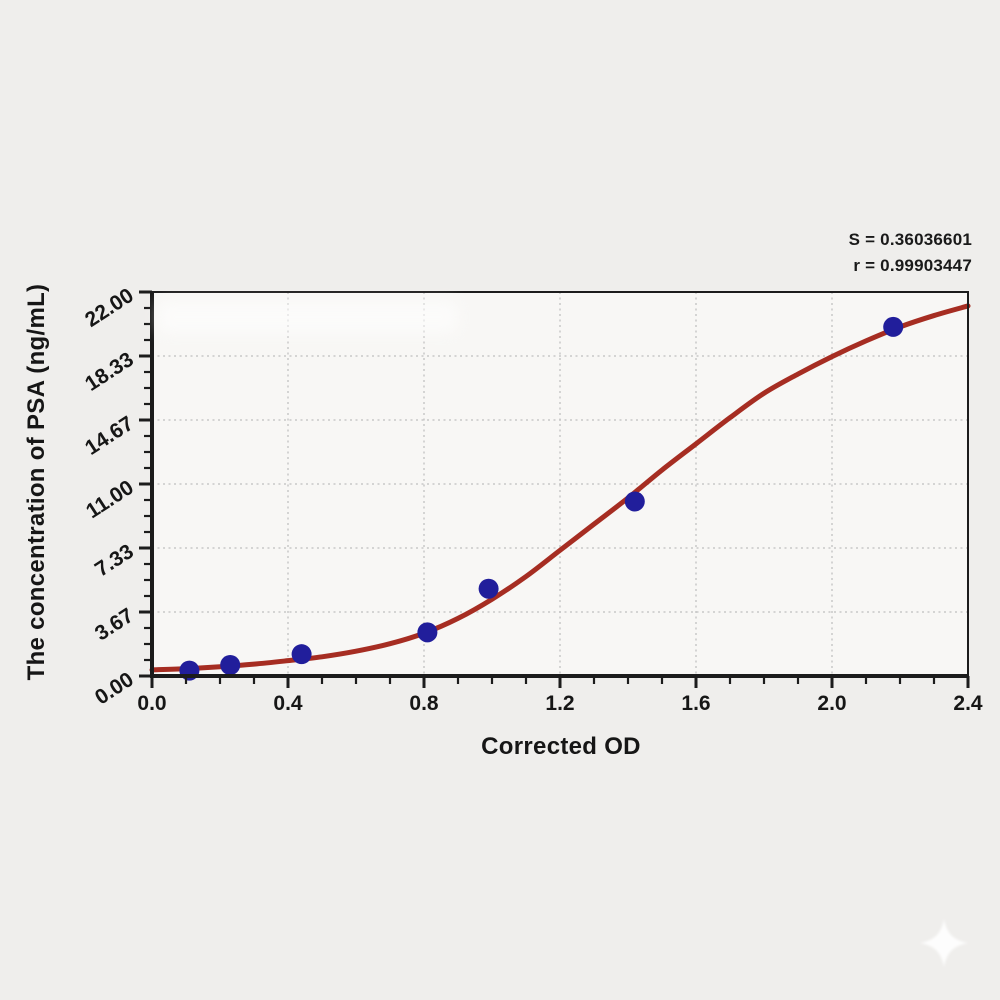 The image size is (1000, 1000). What do you see at coordinates (36, 482) in the screenshot?
I see `y-axis-title: The concentration of PSA (ng/mL)` at bounding box center [36, 482].